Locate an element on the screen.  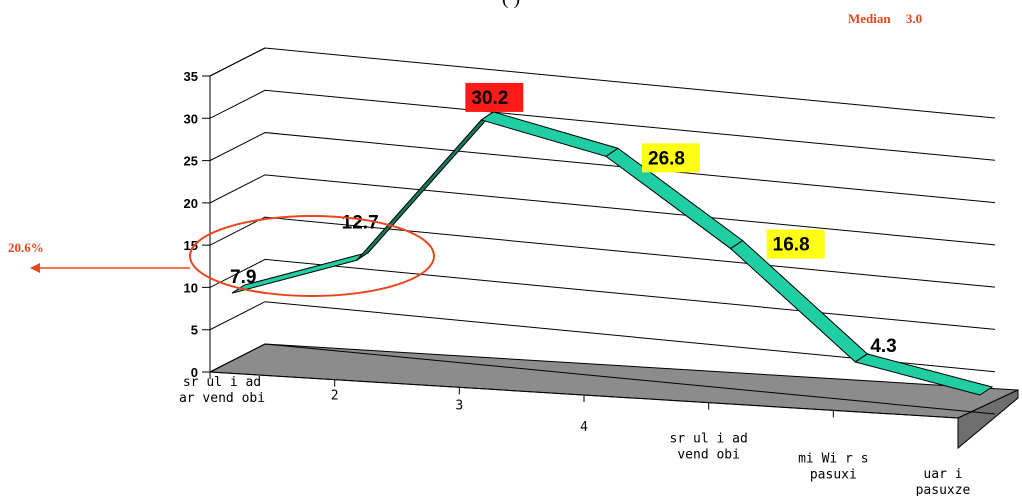
chart-floor is located at coordinates (613, 381).